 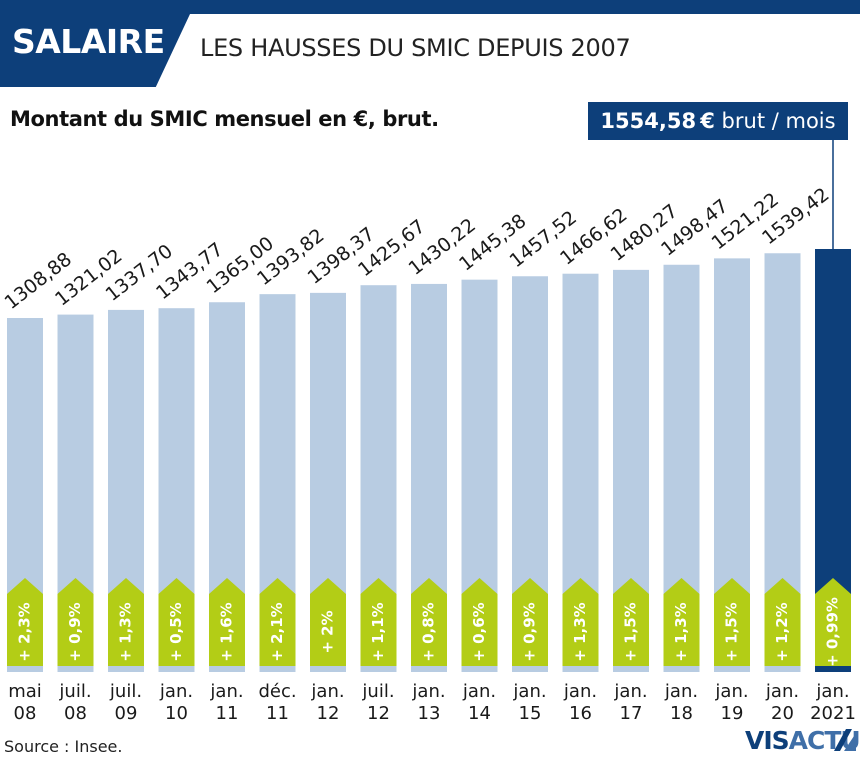 I want to click on increase-label-12: + 1,3%, so click(x=580, y=631).